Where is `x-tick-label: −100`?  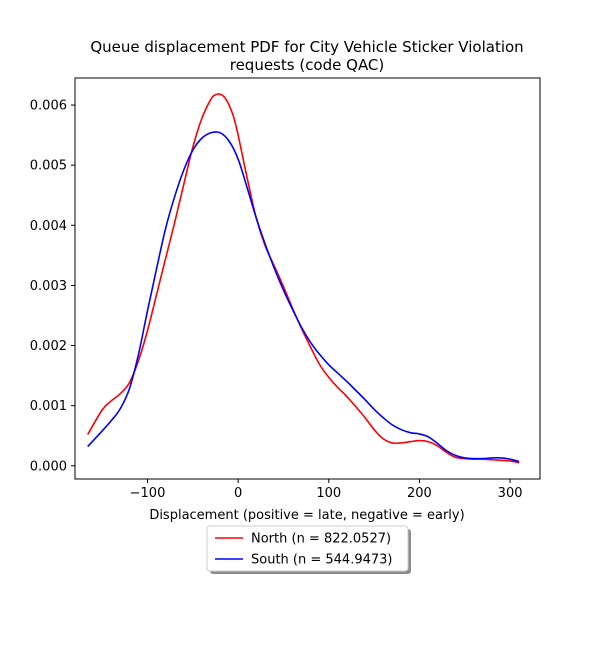 x-tick-label: −100 is located at coordinates (148, 493).